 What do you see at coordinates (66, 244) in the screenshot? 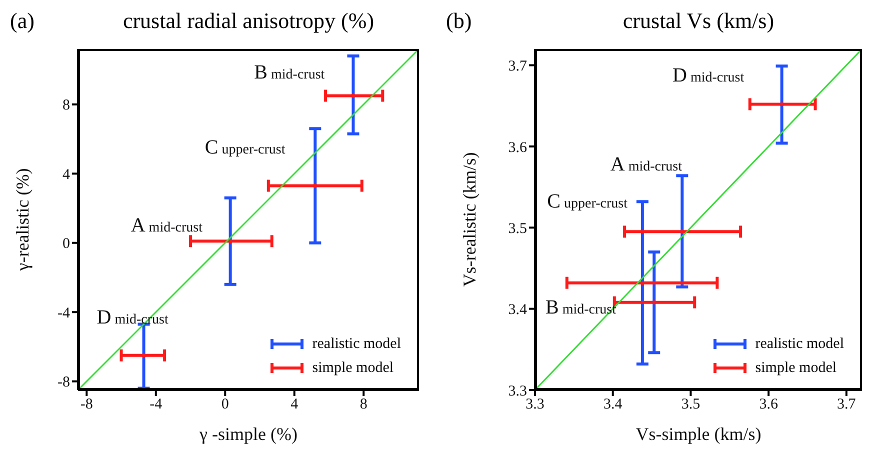
I see `y-tick-label: 0` at bounding box center [66, 244].